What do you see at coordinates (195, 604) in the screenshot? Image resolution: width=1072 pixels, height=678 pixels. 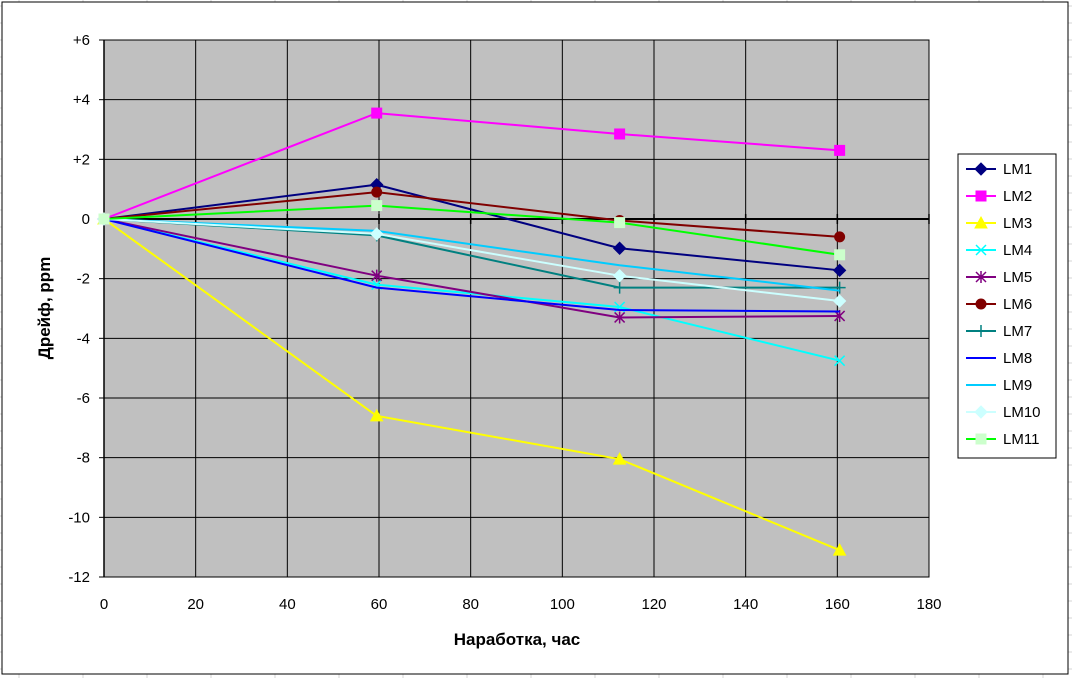 I see `x-tick-label: 20` at bounding box center [195, 604].